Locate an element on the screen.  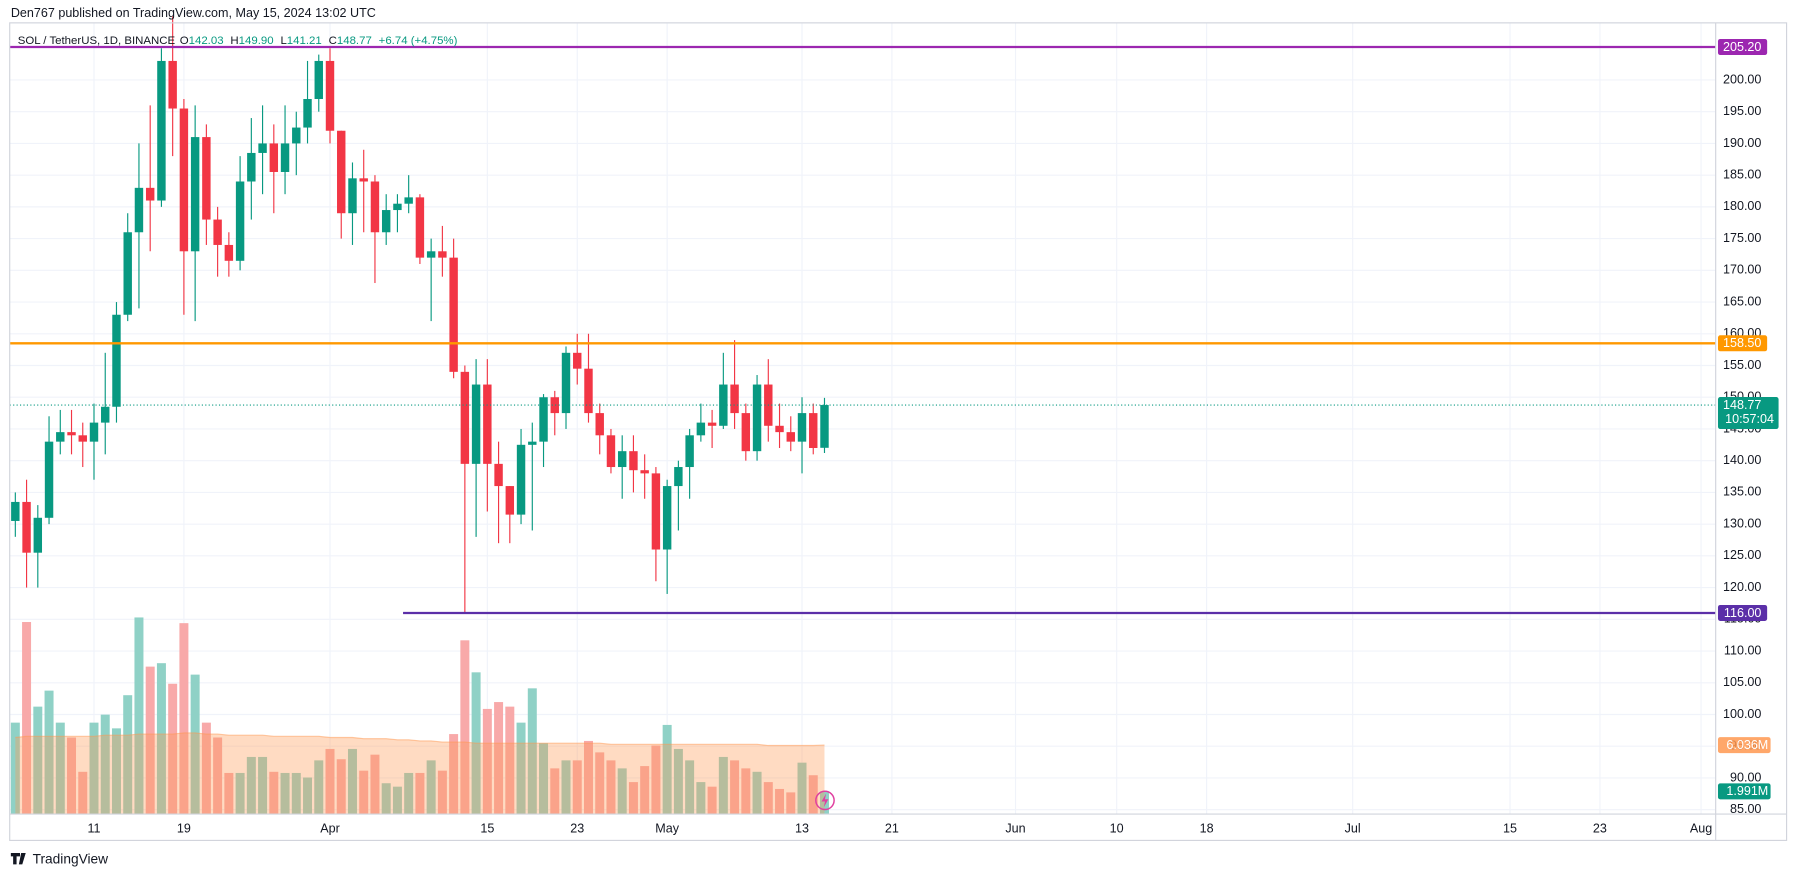
icon-circle is located at coordinates (825, 800).